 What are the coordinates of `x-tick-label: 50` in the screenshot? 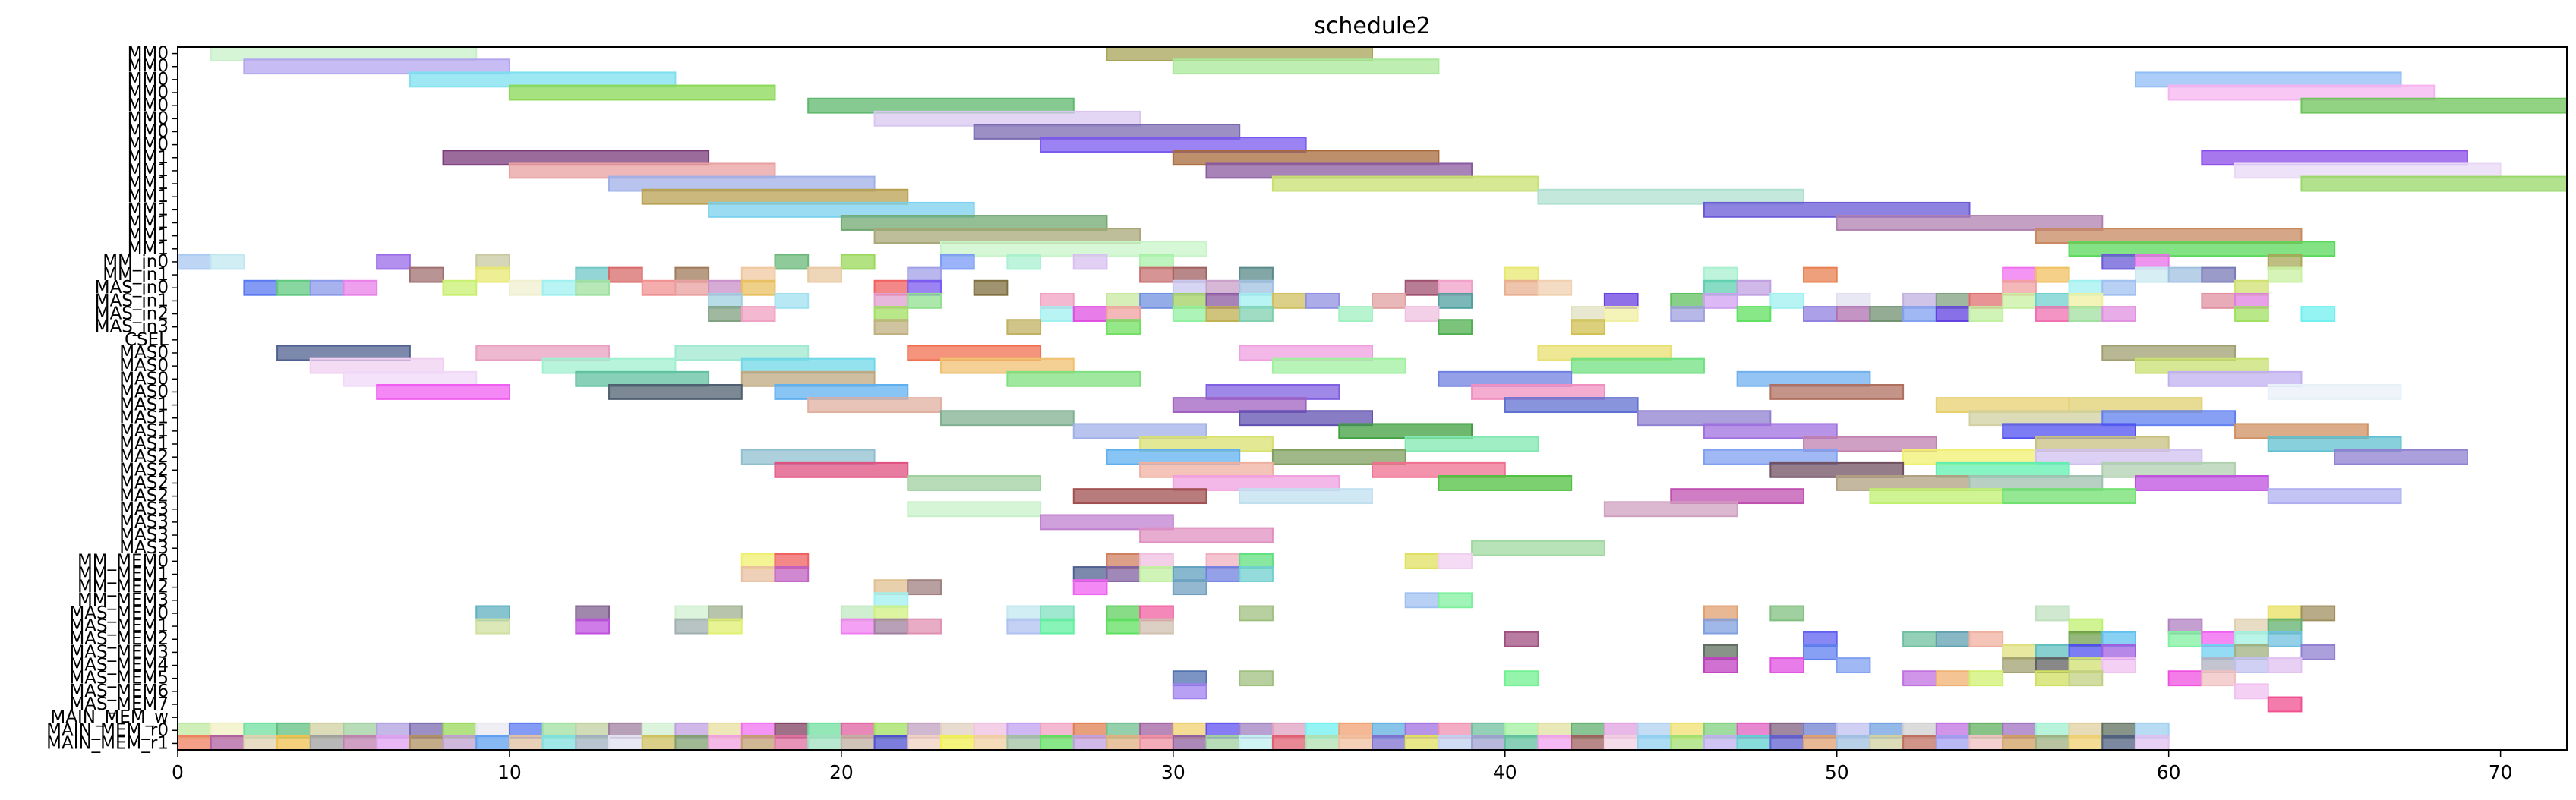 It's located at (1837, 772).